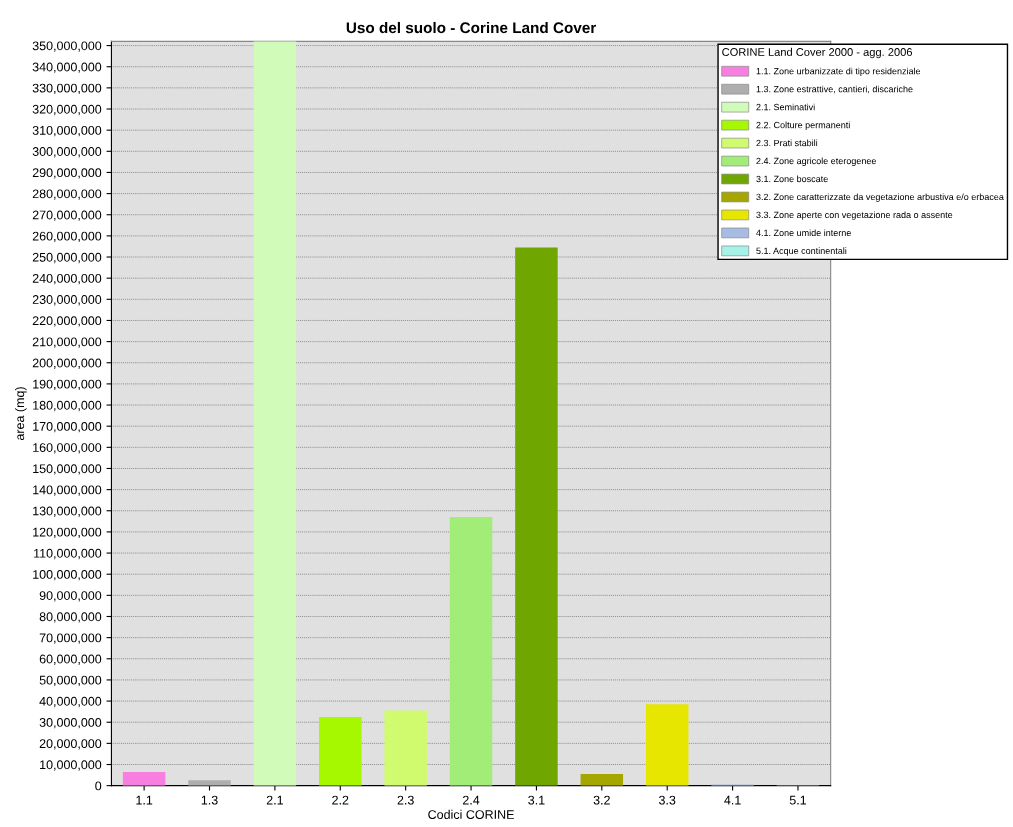  What do you see at coordinates (70, 702) in the screenshot?
I see `y-tick-label: 40,000,000` at bounding box center [70, 702].